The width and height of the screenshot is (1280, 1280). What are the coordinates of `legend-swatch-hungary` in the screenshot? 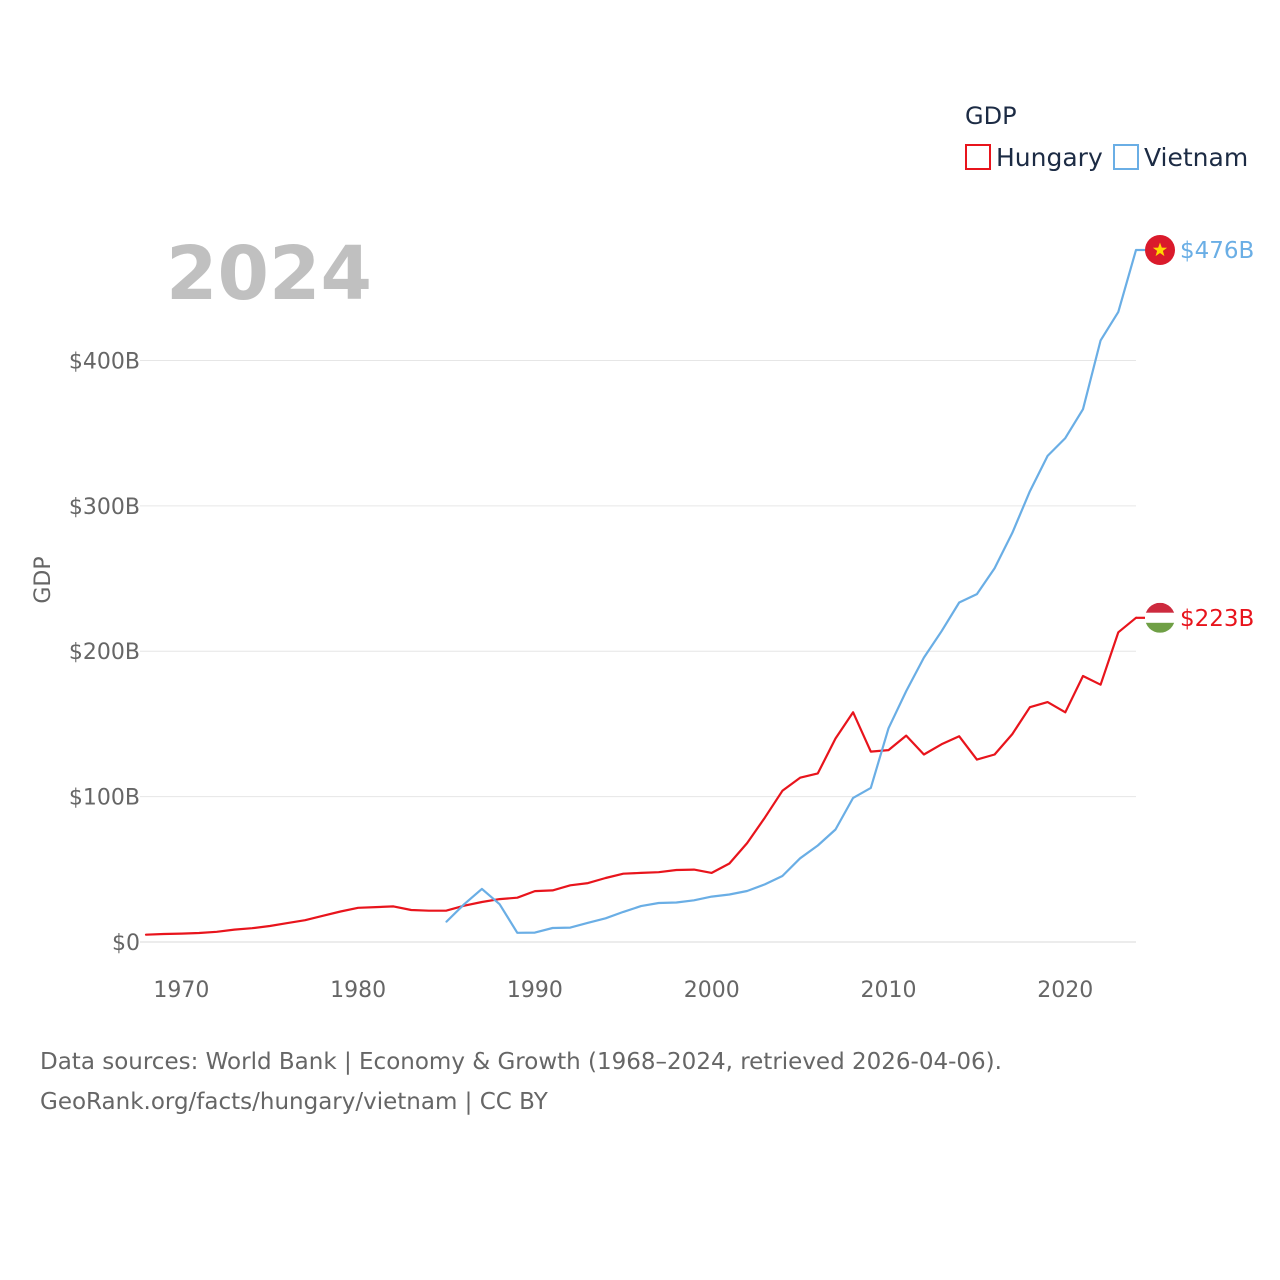 It's located at (978, 157).